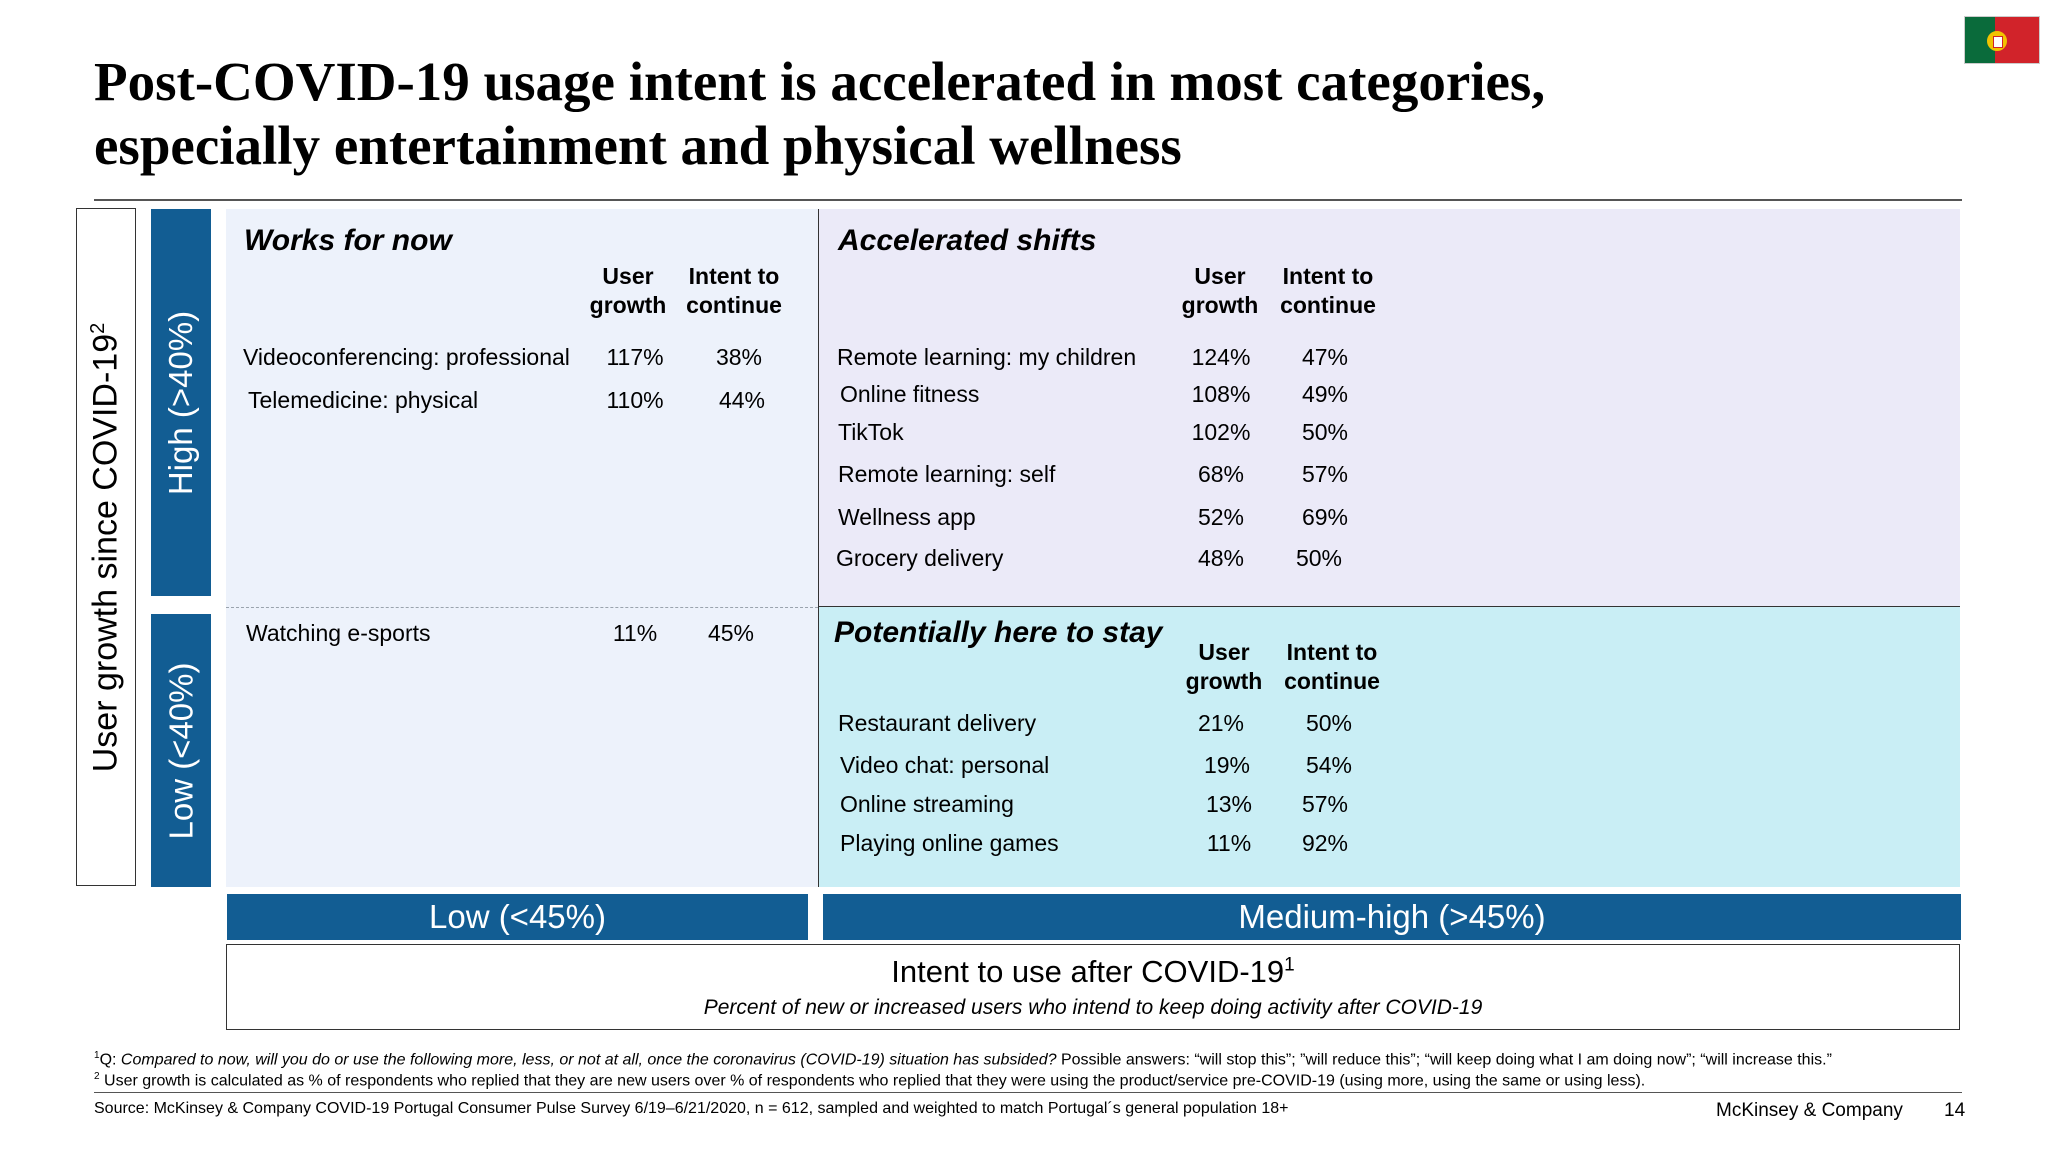 The width and height of the screenshot is (2048, 1152). Describe the element at coordinates (97, 1055) in the screenshot. I see `footnote-1-marker: 1` at that location.